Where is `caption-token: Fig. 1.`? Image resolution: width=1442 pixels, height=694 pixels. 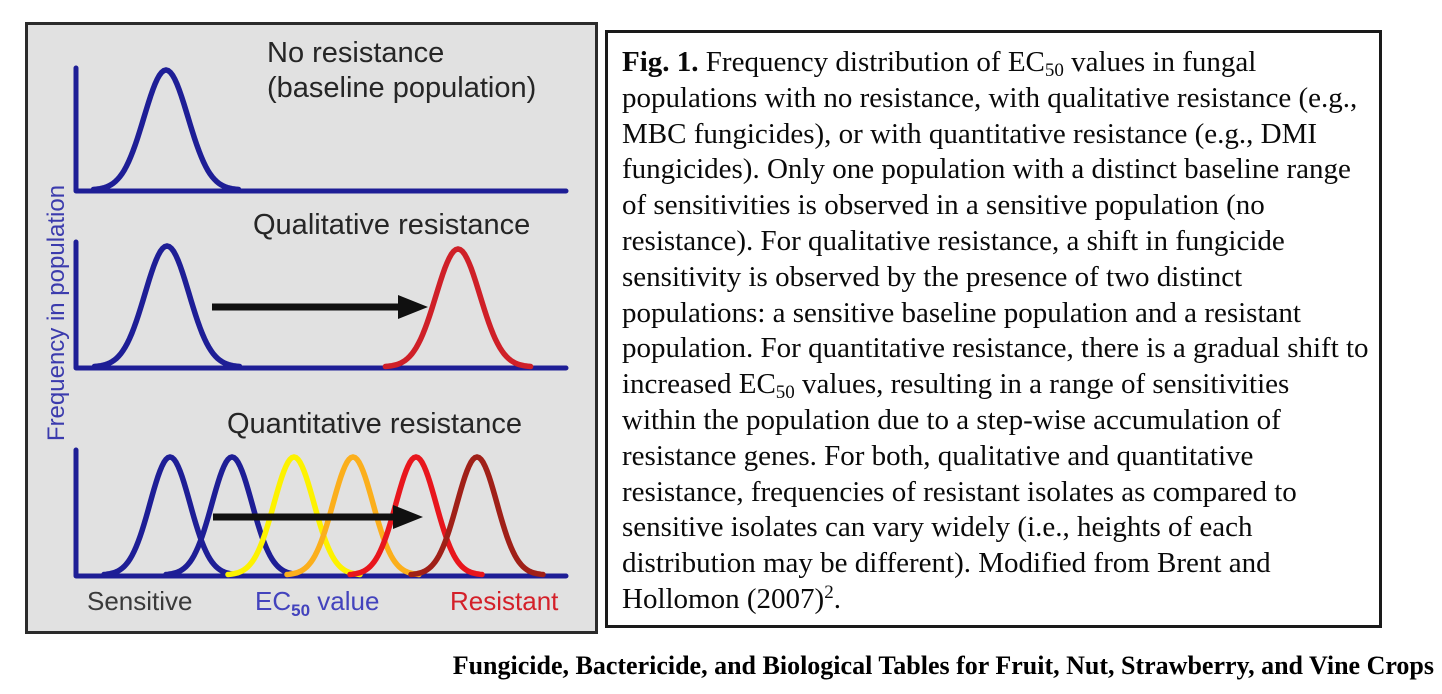
caption-token: Fig. 1. is located at coordinates (660, 62).